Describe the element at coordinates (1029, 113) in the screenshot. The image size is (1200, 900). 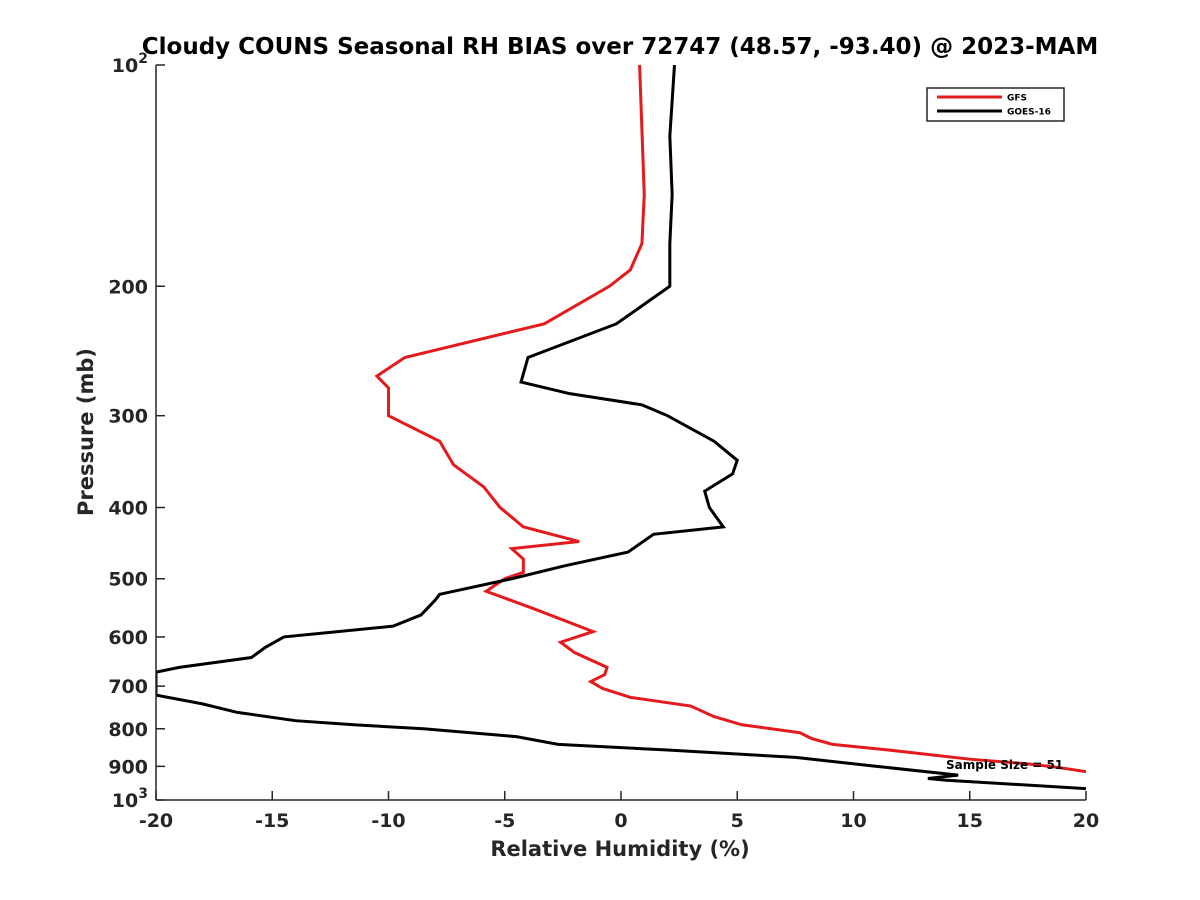
I see `legend-label-goes-16: GOES-16` at that location.